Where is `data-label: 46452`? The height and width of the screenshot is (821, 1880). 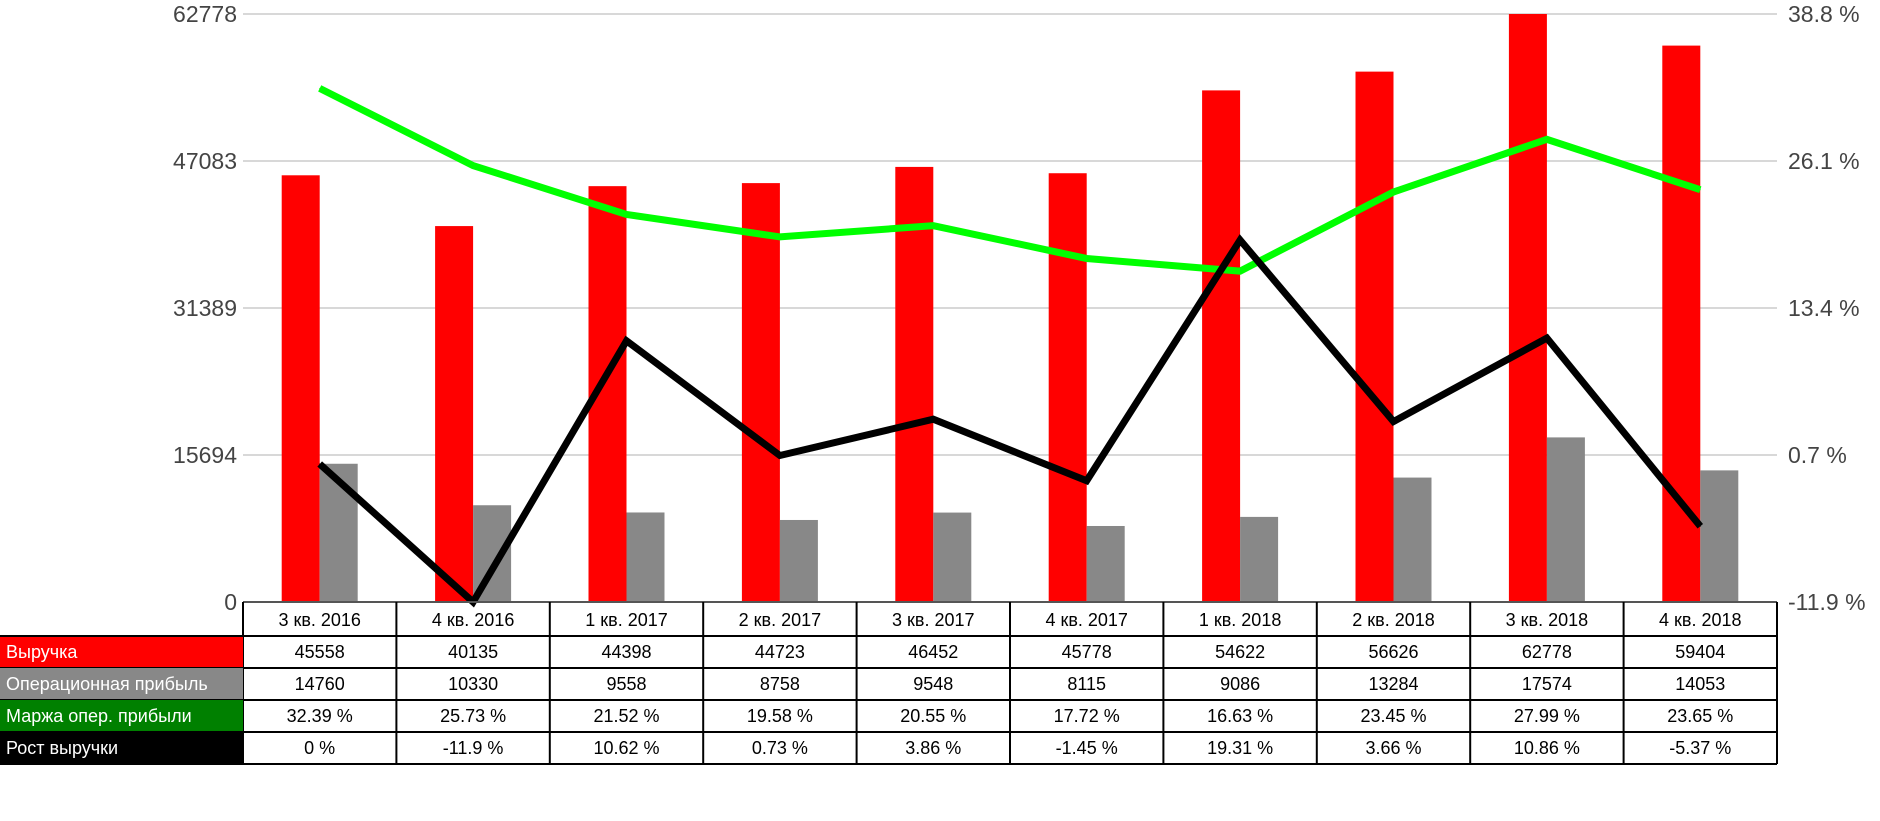
data-label: 46452 is located at coordinates (933, 652).